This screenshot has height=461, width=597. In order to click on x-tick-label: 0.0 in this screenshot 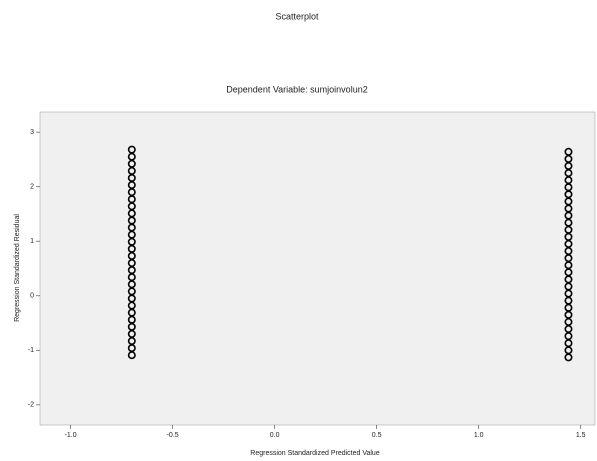, I will do `click(275, 435)`.